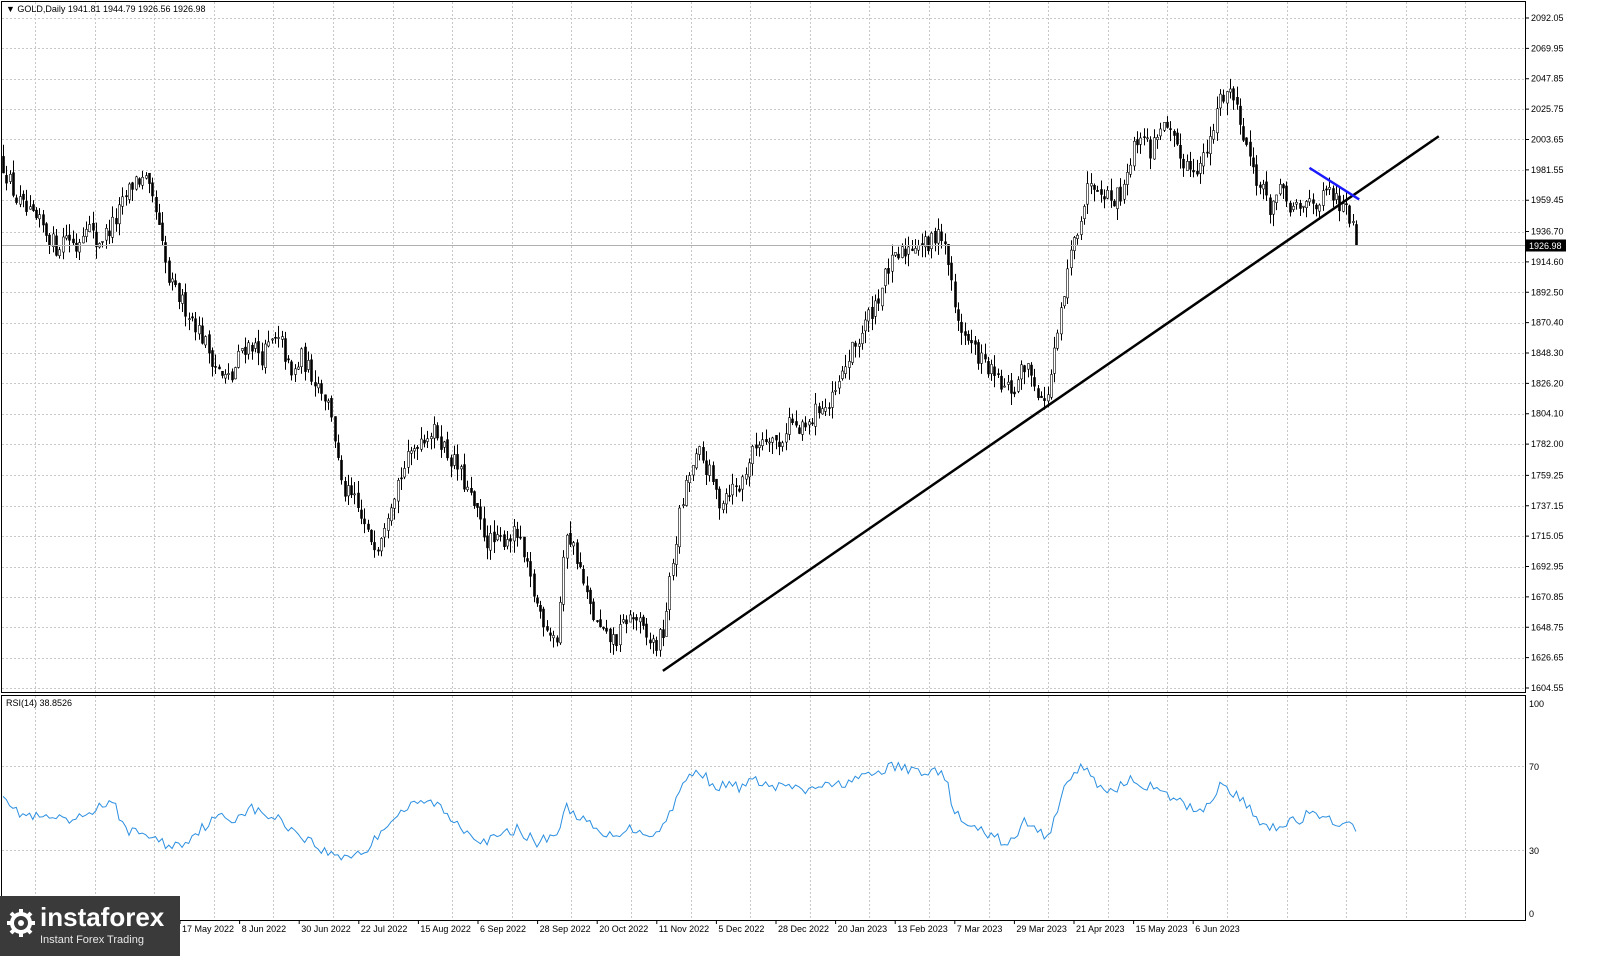  What do you see at coordinates (1162, 929) in the screenshot?
I see `x-tick-label: 15 May 2023` at bounding box center [1162, 929].